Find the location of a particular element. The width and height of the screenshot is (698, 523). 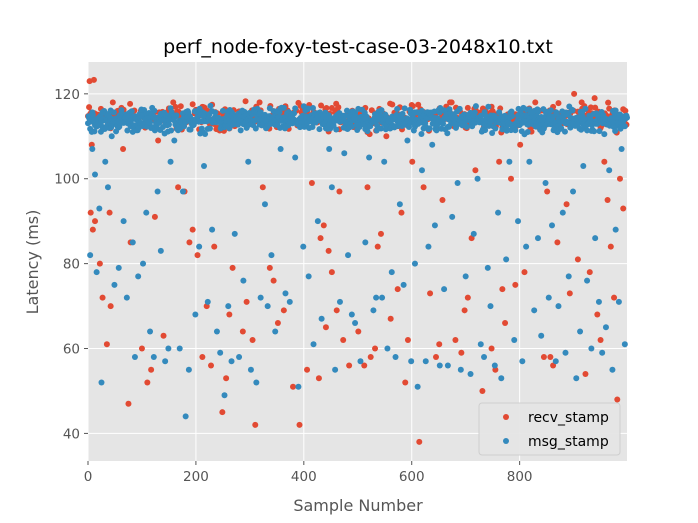

x-tick-label-0: 0 is located at coordinates (88, 477).